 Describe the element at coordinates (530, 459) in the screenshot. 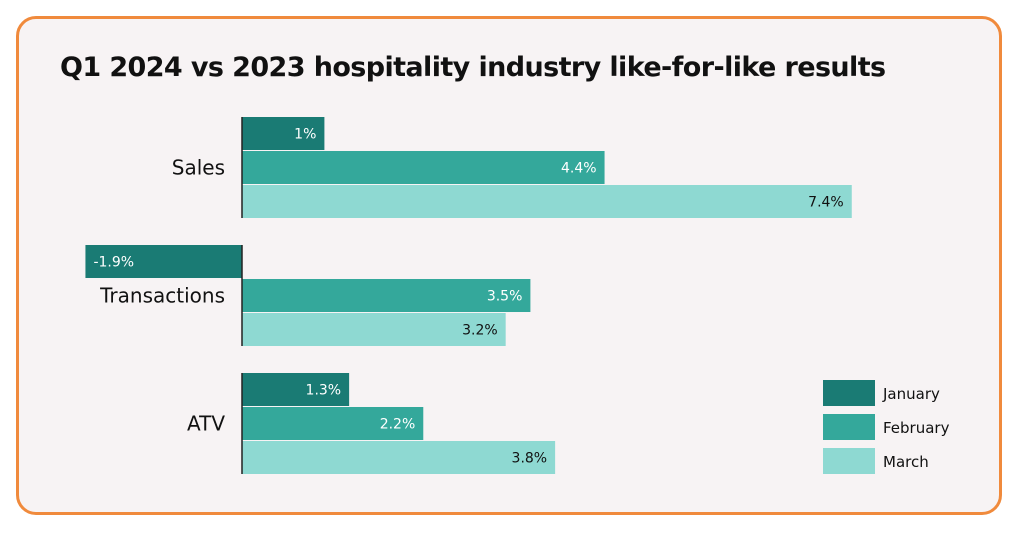

I see `bar-label-atv-march: 3.8%` at that location.